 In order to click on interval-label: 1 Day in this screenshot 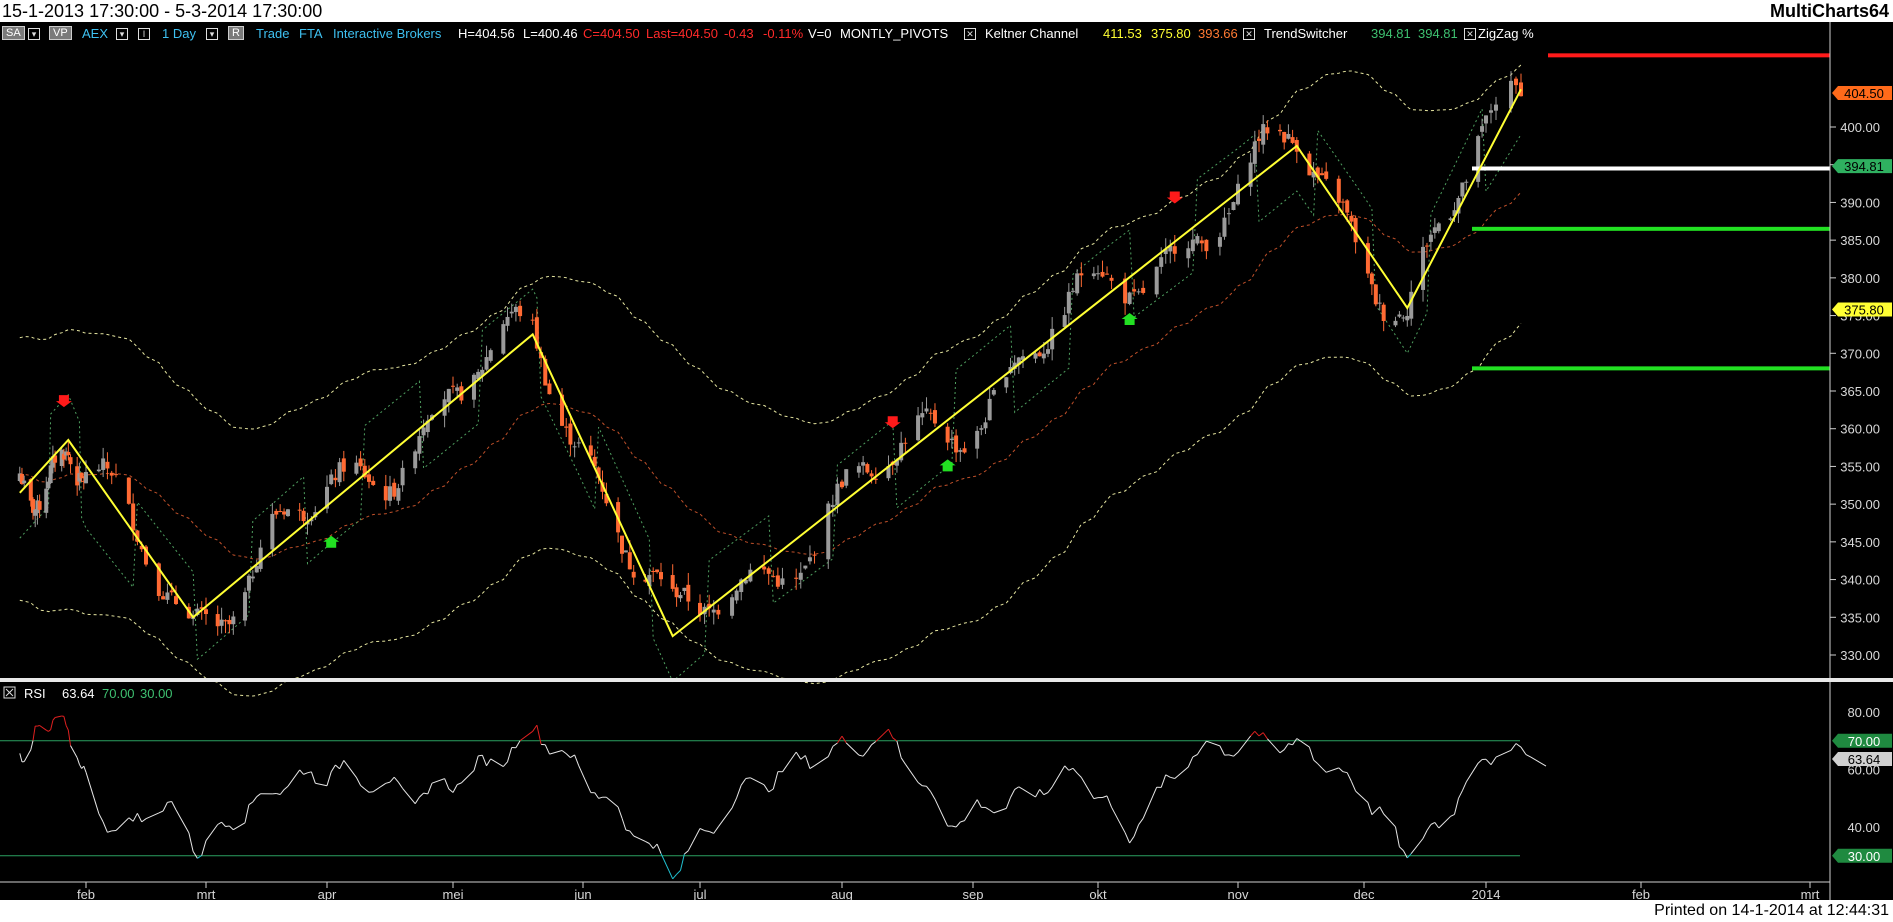, I will do `click(179, 33)`.